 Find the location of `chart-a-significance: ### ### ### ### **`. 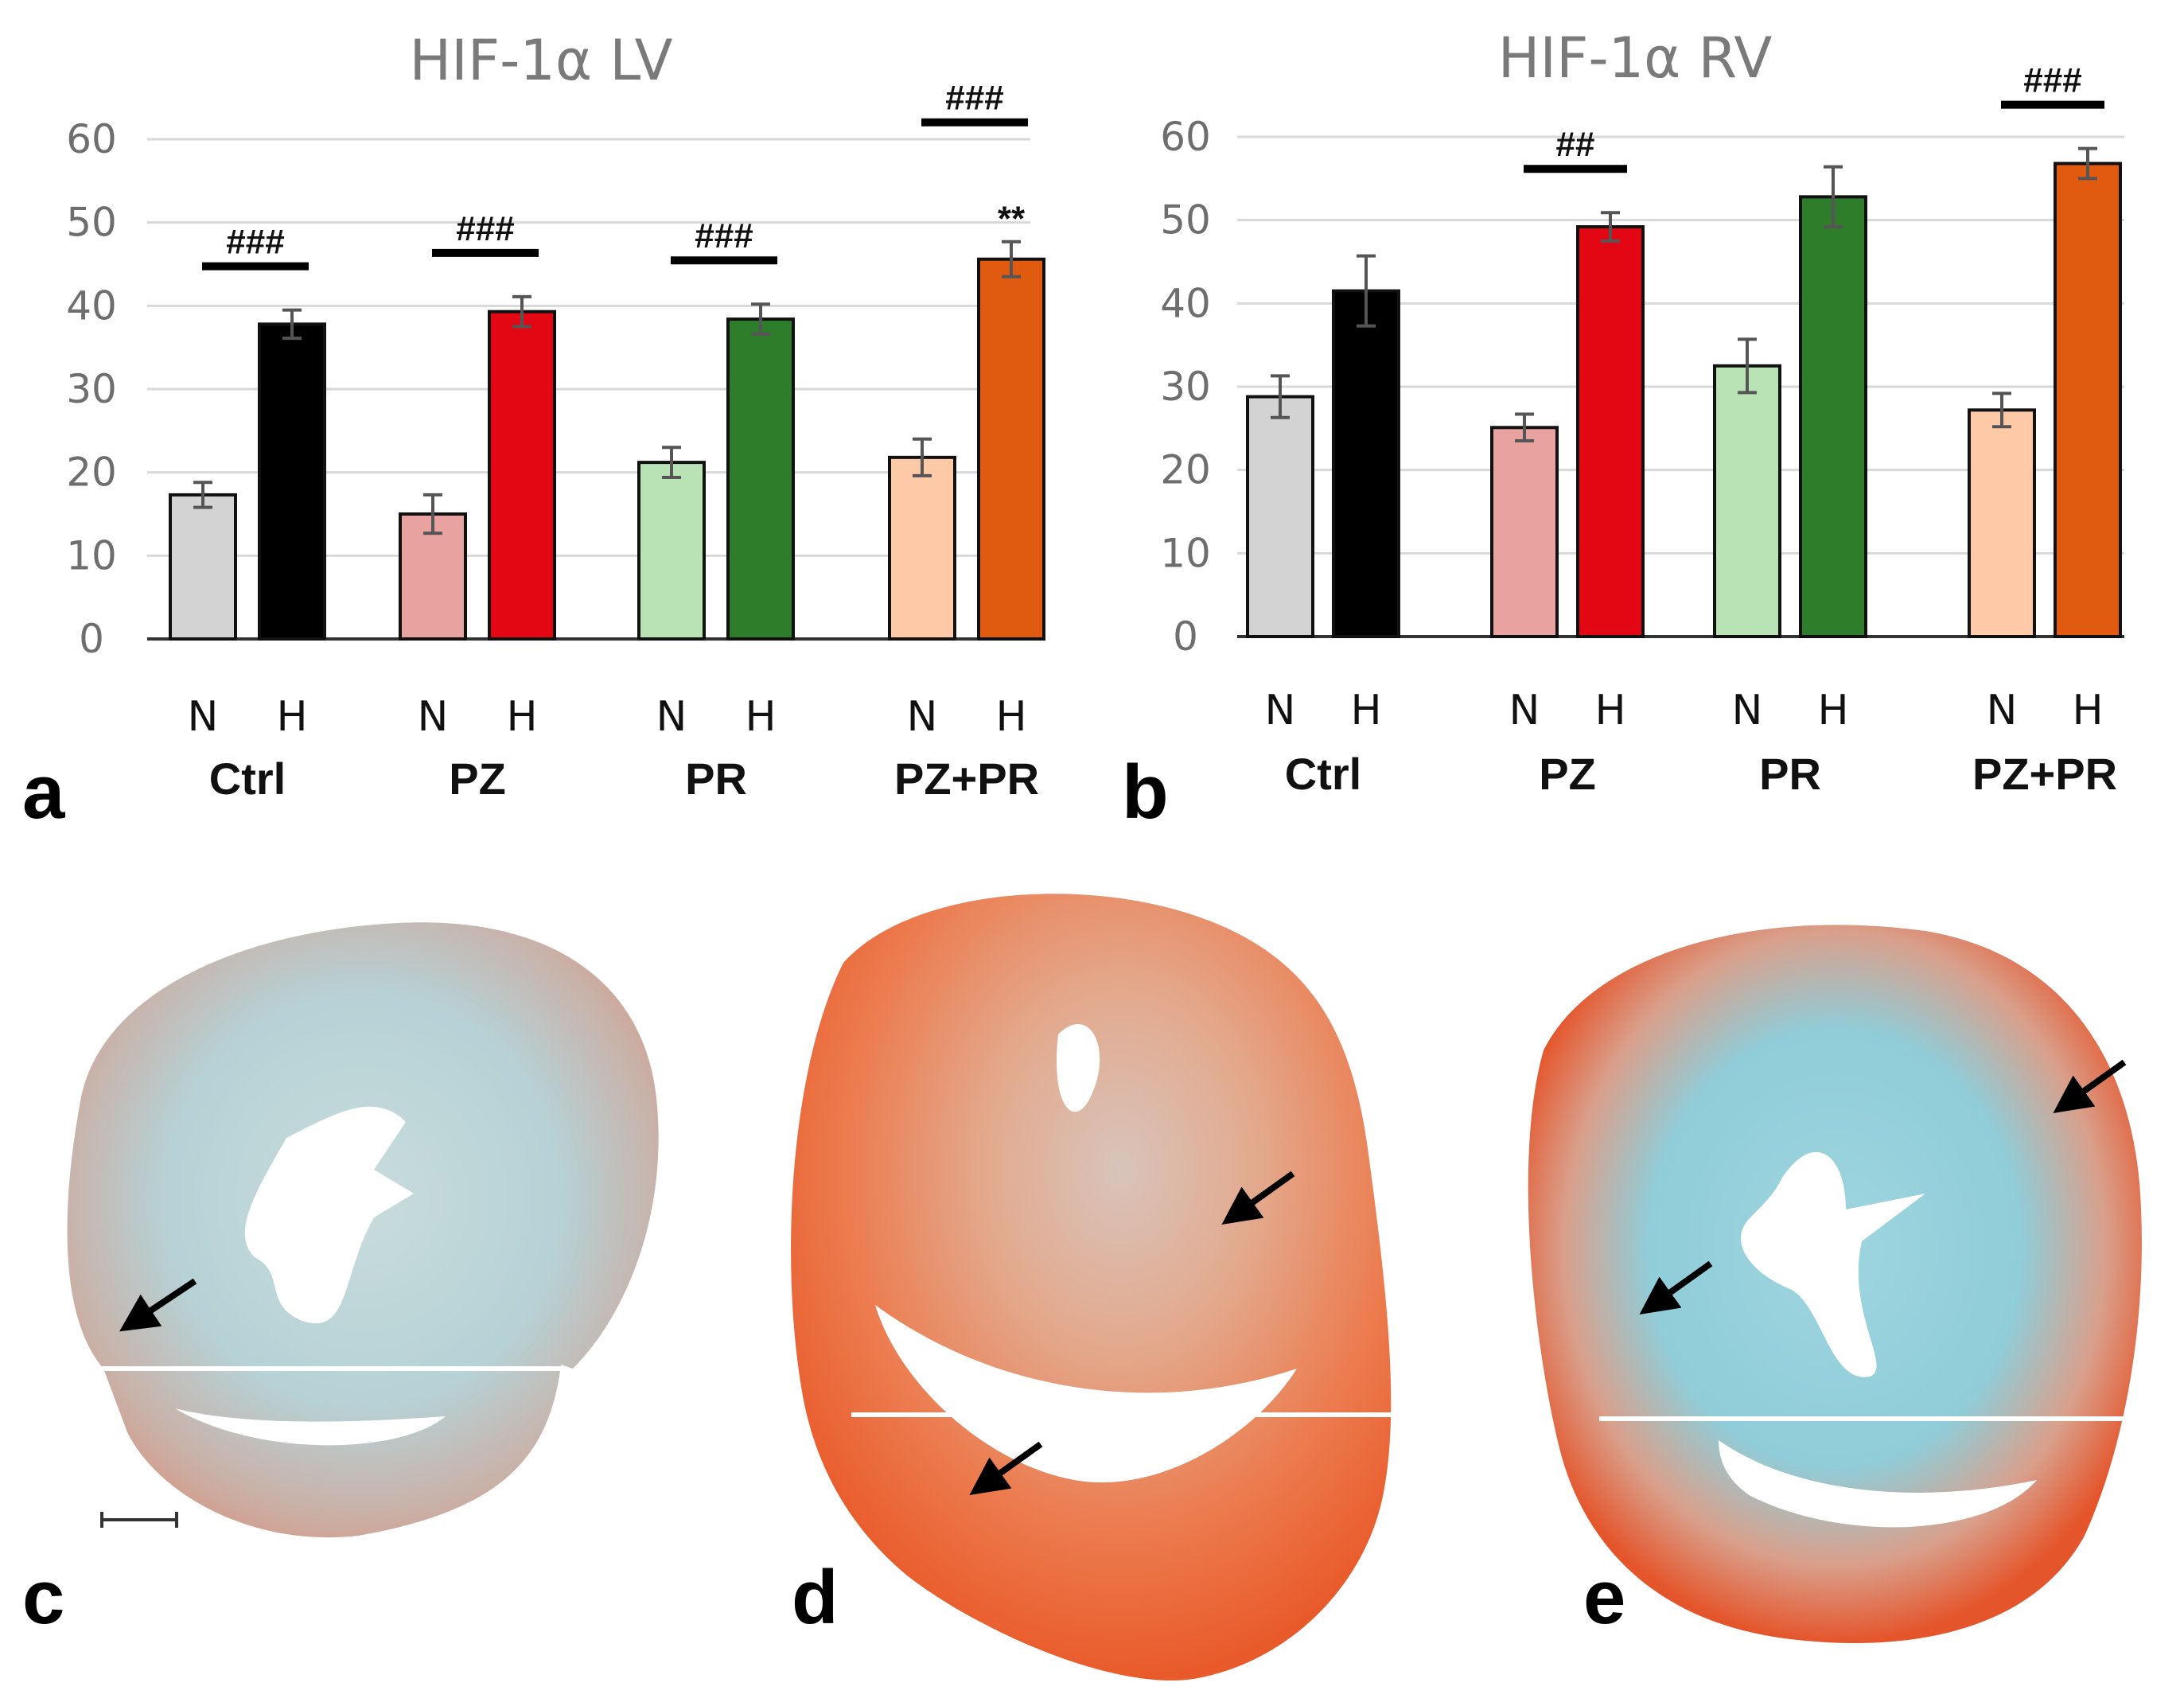

chart-a-significance: ### ### ### ### ** is located at coordinates (615, 175).